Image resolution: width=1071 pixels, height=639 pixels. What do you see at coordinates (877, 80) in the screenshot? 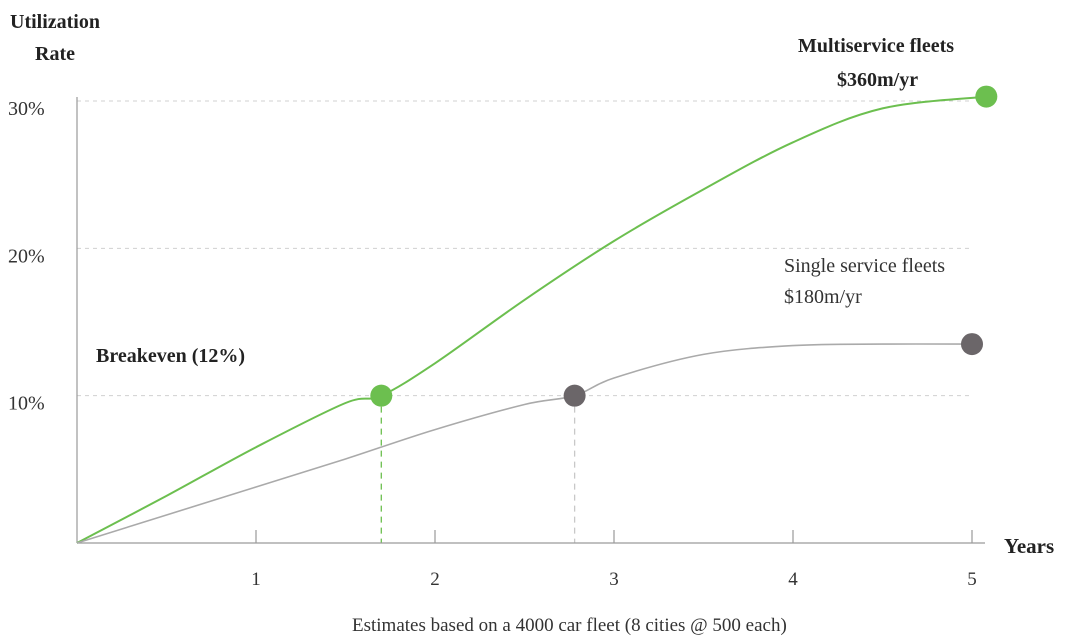
I see `series-value-multiservice: $360m/yr` at bounding box center [877, 80].